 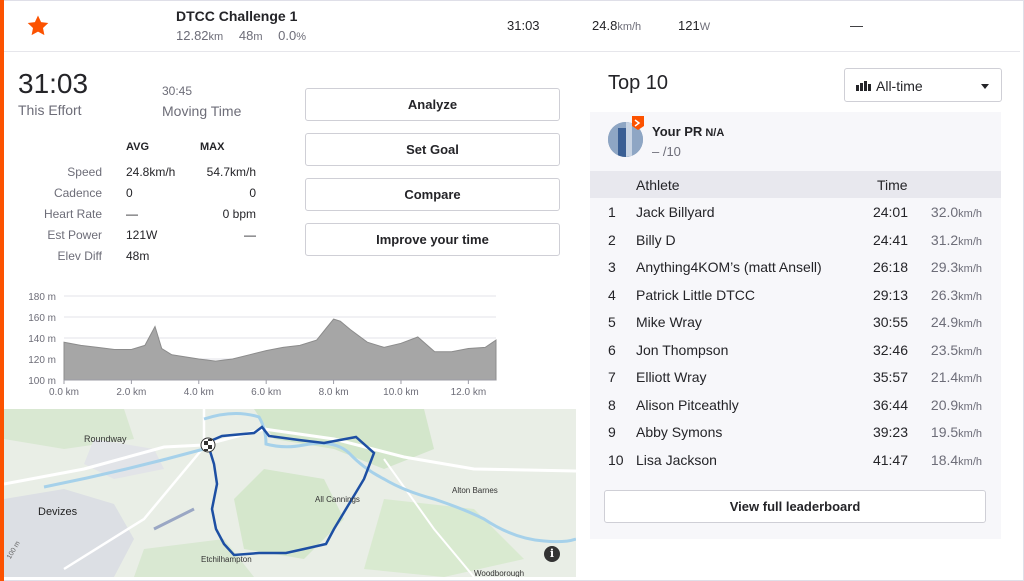 What do you see at coordinates (612, 322) in the screenshot?
I see `rank: 5` at bounding box center [612, 322].